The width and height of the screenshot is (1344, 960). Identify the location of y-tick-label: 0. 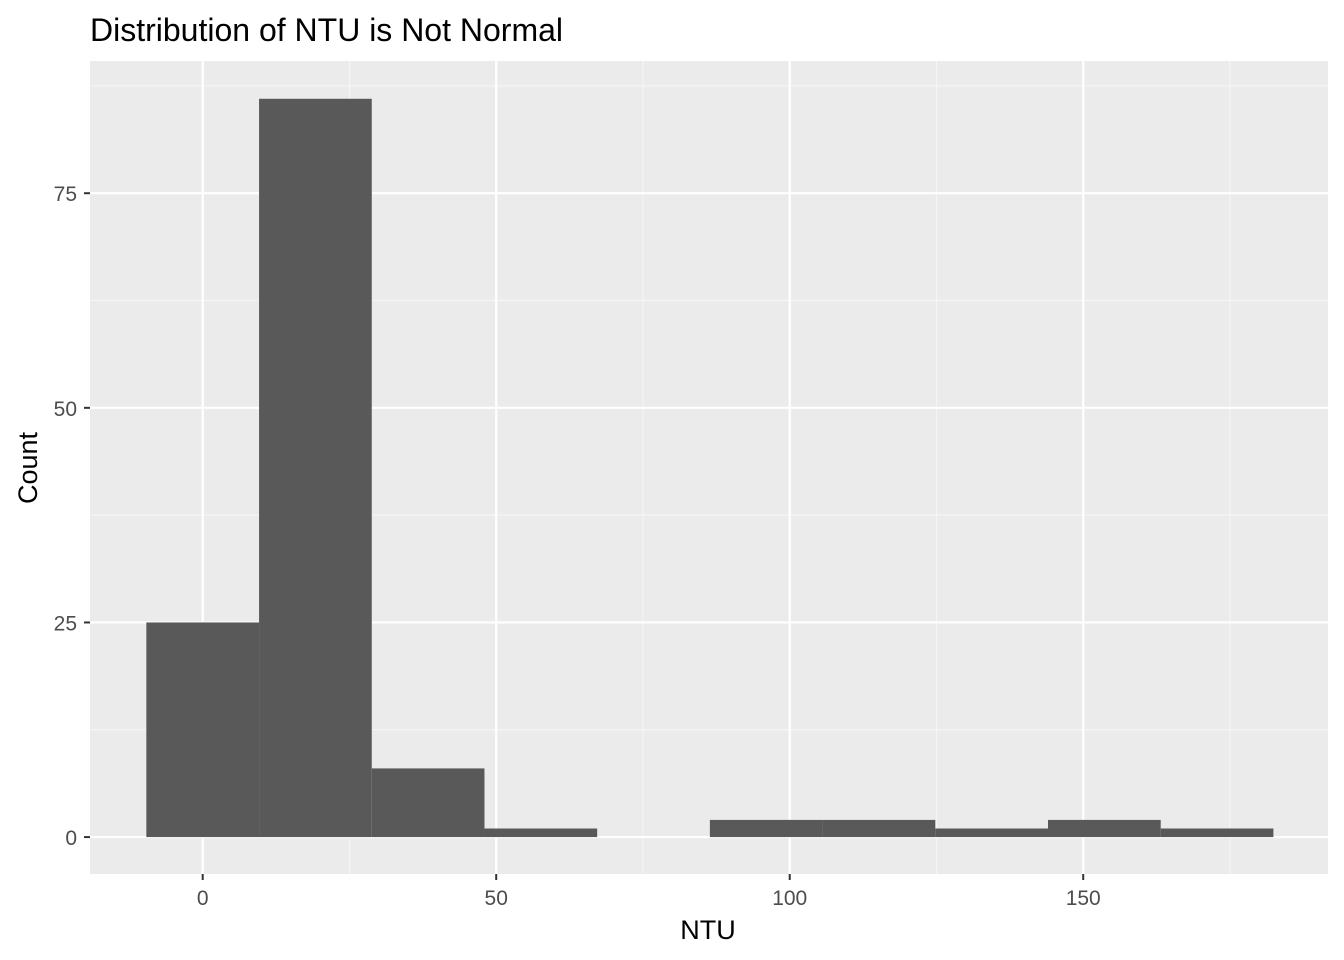
(71, 838).